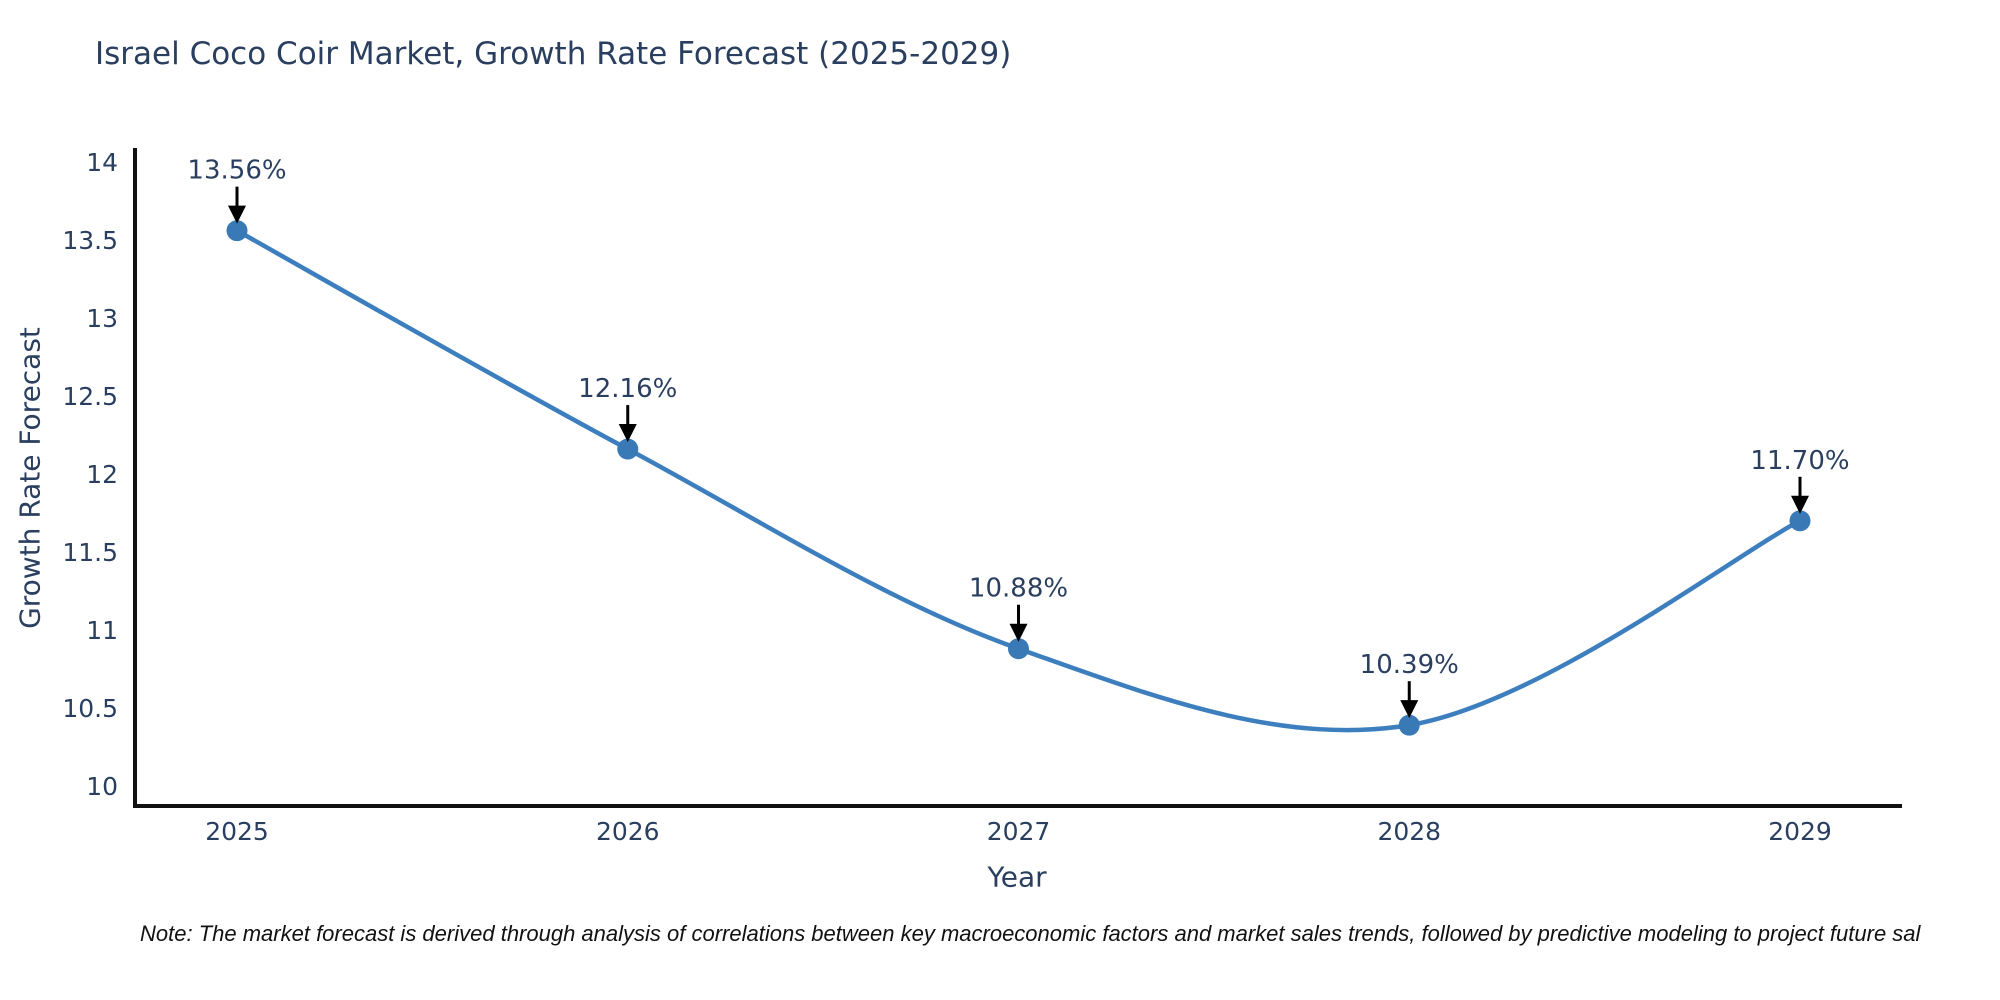 The height and width of the screenshot is (1000, 2000). I want to click on y-tick-label: 14, so click(102, 162).